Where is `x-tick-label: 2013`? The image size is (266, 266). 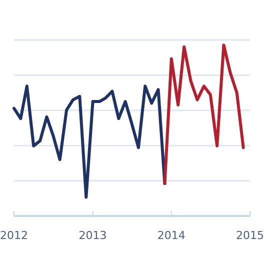 x-tick-label: 2013 is located at coordinates (92, 235).